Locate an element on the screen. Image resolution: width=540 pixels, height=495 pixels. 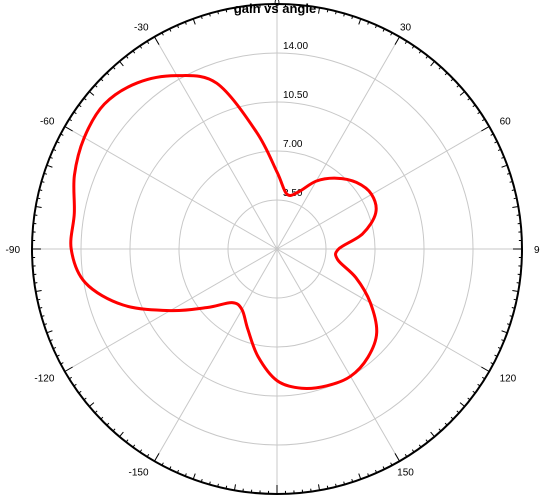
angle-label-30: 30 is located at coordinates (406, 27).